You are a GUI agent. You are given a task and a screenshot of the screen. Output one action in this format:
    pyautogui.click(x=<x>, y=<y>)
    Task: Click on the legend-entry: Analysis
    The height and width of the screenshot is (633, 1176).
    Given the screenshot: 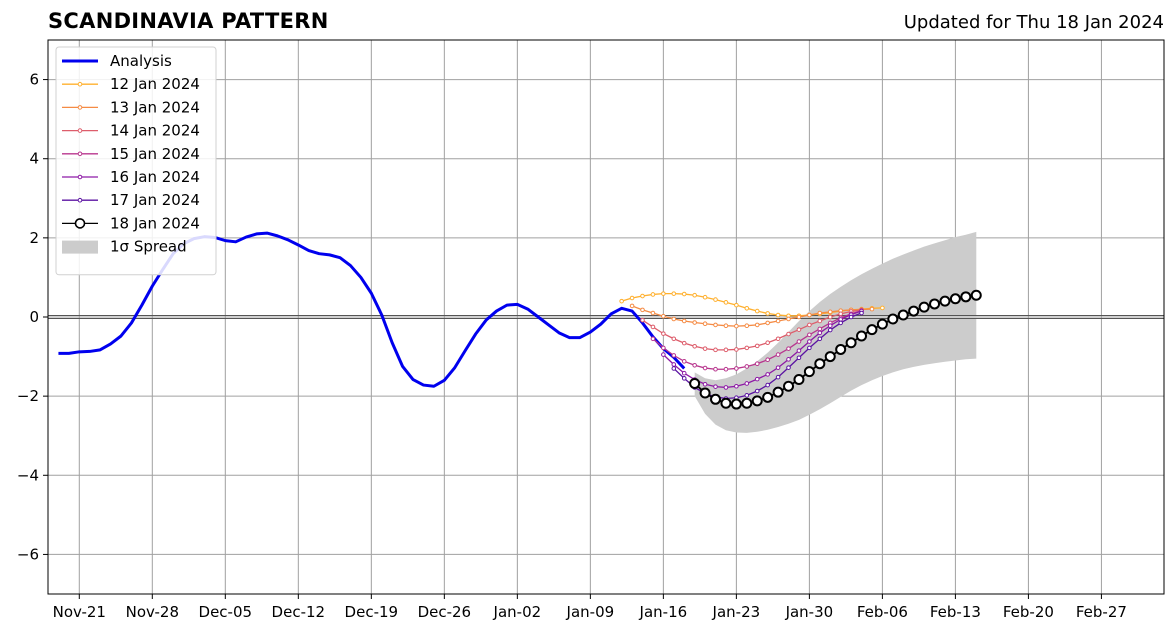 What is the action you would take?
    pyautogui.click(x=117, y=61)
    